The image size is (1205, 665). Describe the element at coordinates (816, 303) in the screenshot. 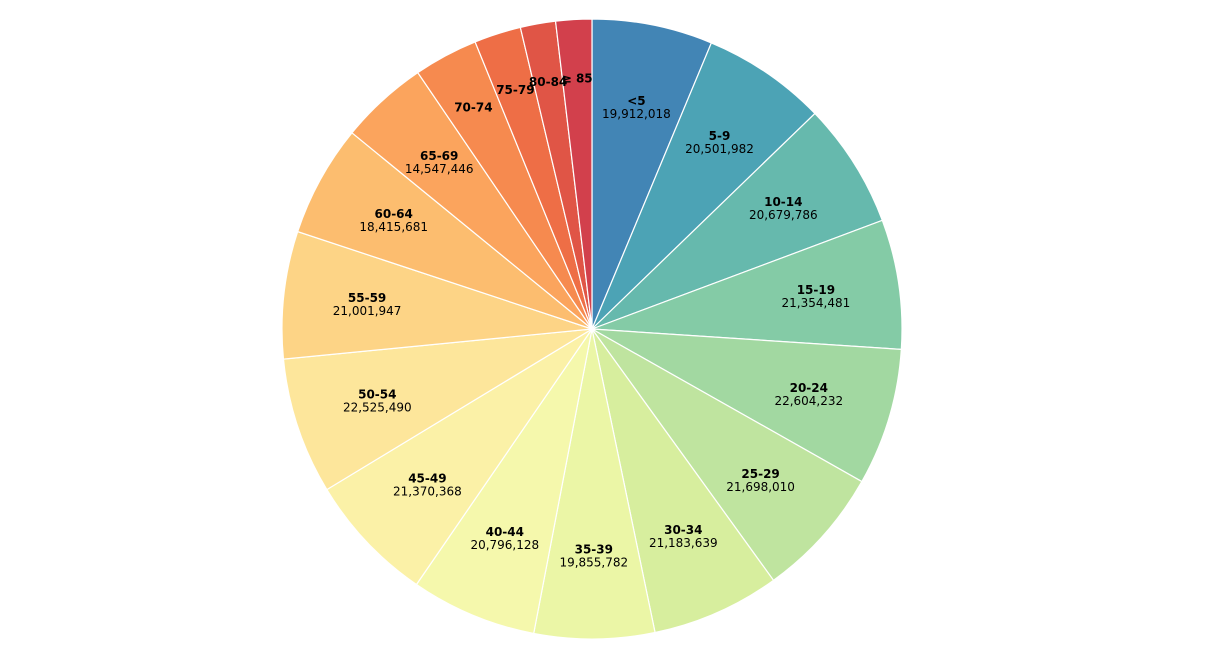

I see `pie-slice-value-3: 21,354,481` at that location.